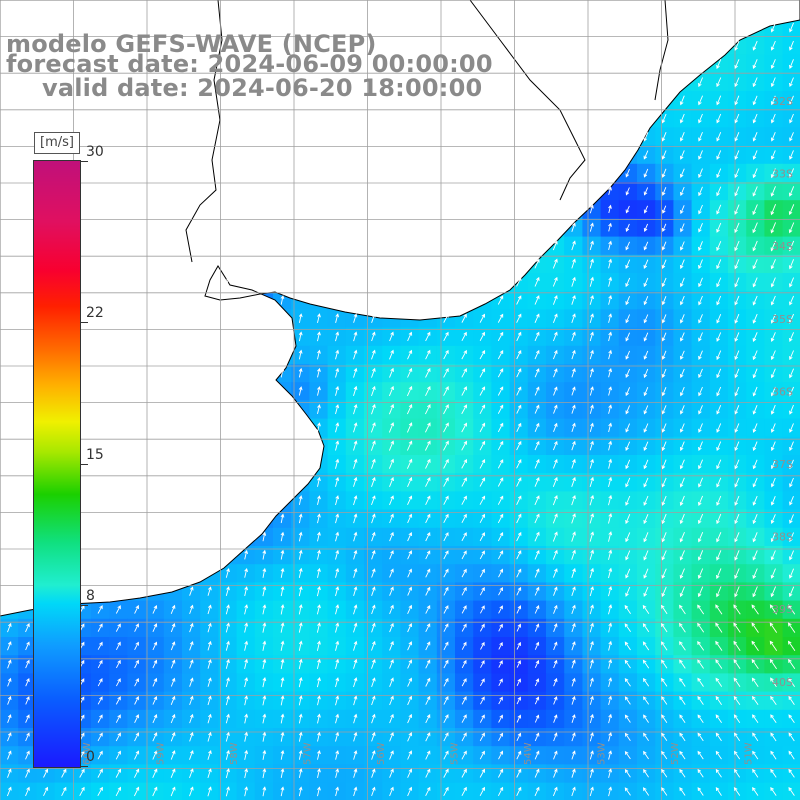 This screenshot has height=800, width=800. Describe the element at coordinates (84, 161) in the screenshot. I see `colorbar-tick` at that location.